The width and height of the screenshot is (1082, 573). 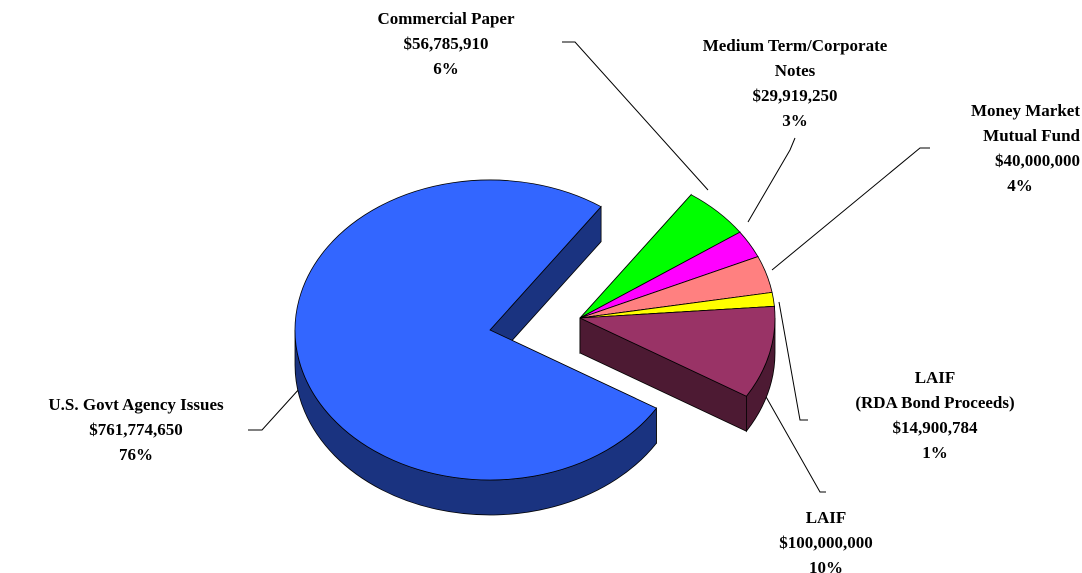 What do you see at coordinates (677, 351) in the screenshot?
I see `pie-slice` at bounding box center [677, 351].